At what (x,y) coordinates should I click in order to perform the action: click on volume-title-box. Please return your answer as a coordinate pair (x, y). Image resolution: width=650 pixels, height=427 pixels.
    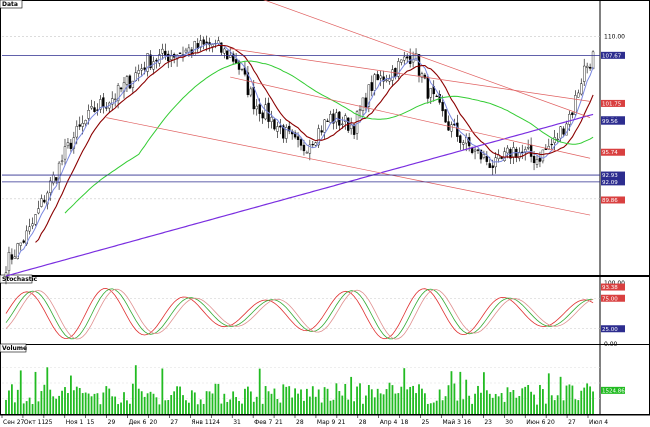
    Looking at the image, I should click on (13, 348).